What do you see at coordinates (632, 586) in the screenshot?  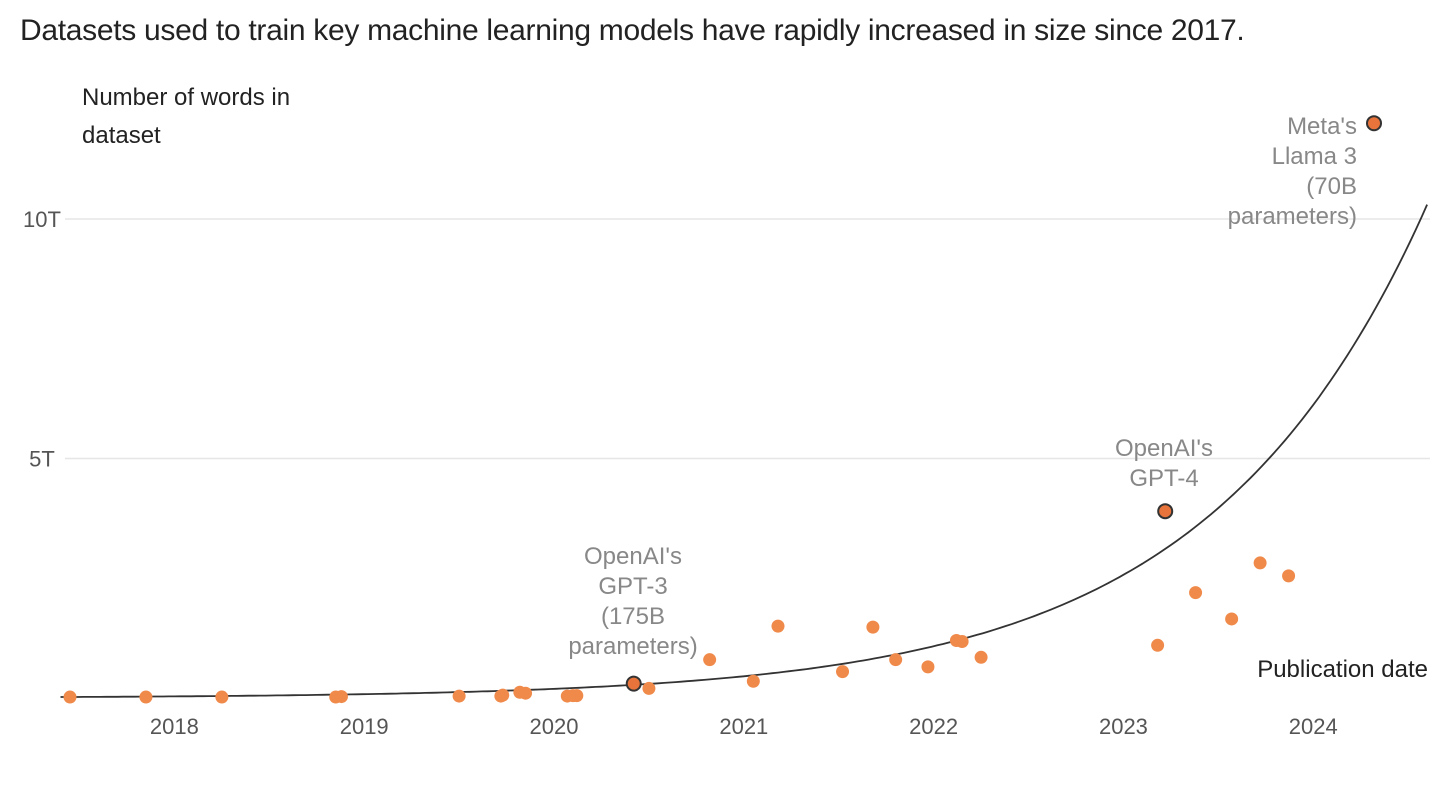 I see `annotation-line: GPT-3` at bounding box center [632, 586].